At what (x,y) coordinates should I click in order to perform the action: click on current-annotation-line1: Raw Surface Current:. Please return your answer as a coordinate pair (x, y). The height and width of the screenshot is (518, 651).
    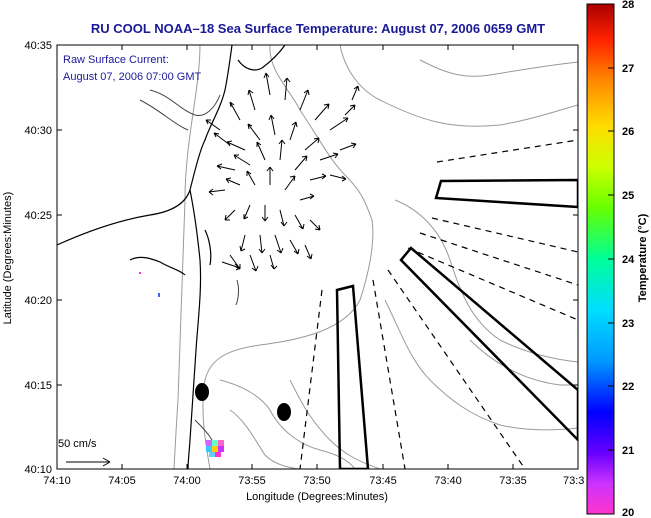
    Looking at the image, I should click on (116, 60).